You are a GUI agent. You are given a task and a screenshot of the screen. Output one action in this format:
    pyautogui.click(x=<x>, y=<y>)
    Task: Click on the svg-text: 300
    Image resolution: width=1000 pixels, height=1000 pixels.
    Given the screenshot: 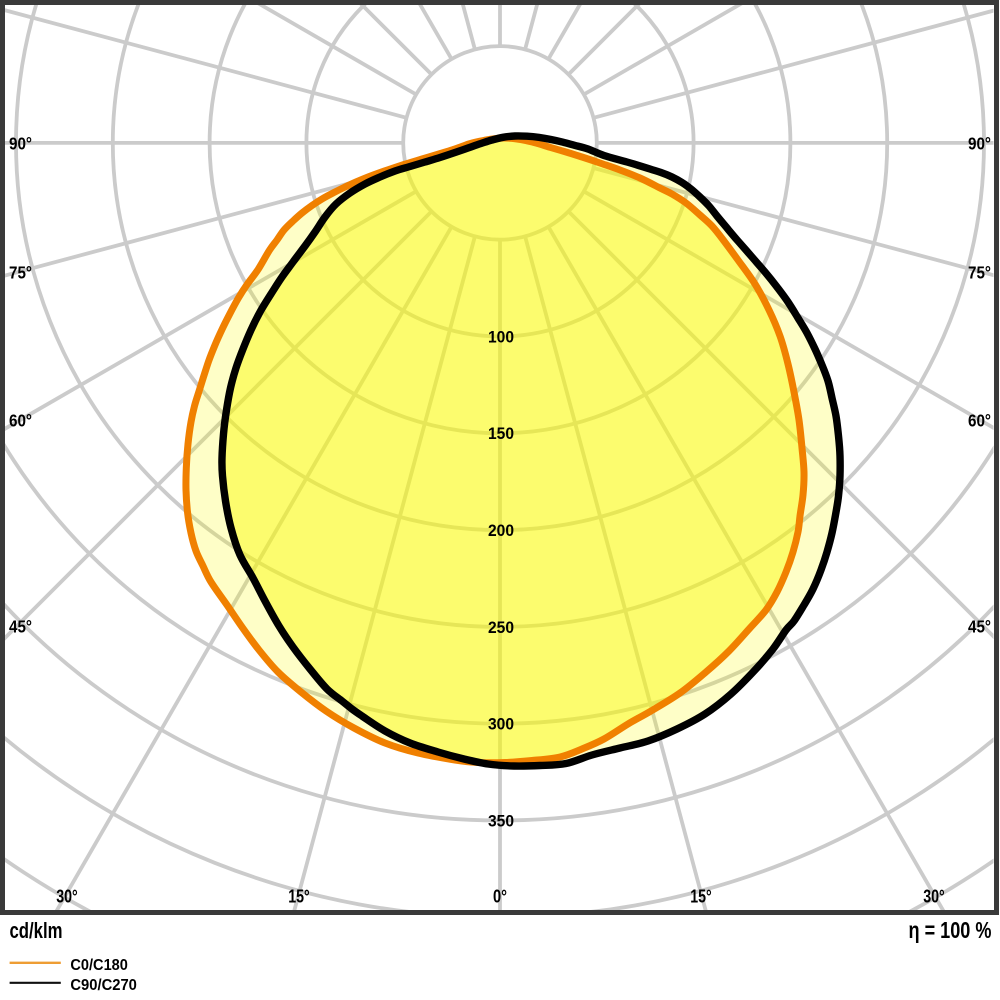 What is the action you would take?
    pyautogui.click(x=501, y=725)
    